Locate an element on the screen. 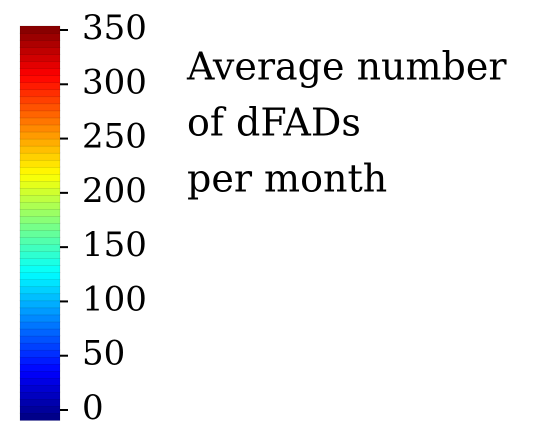 The image size is (546, 423). y-tick-label: 250 is located at coordinates (114, 137).